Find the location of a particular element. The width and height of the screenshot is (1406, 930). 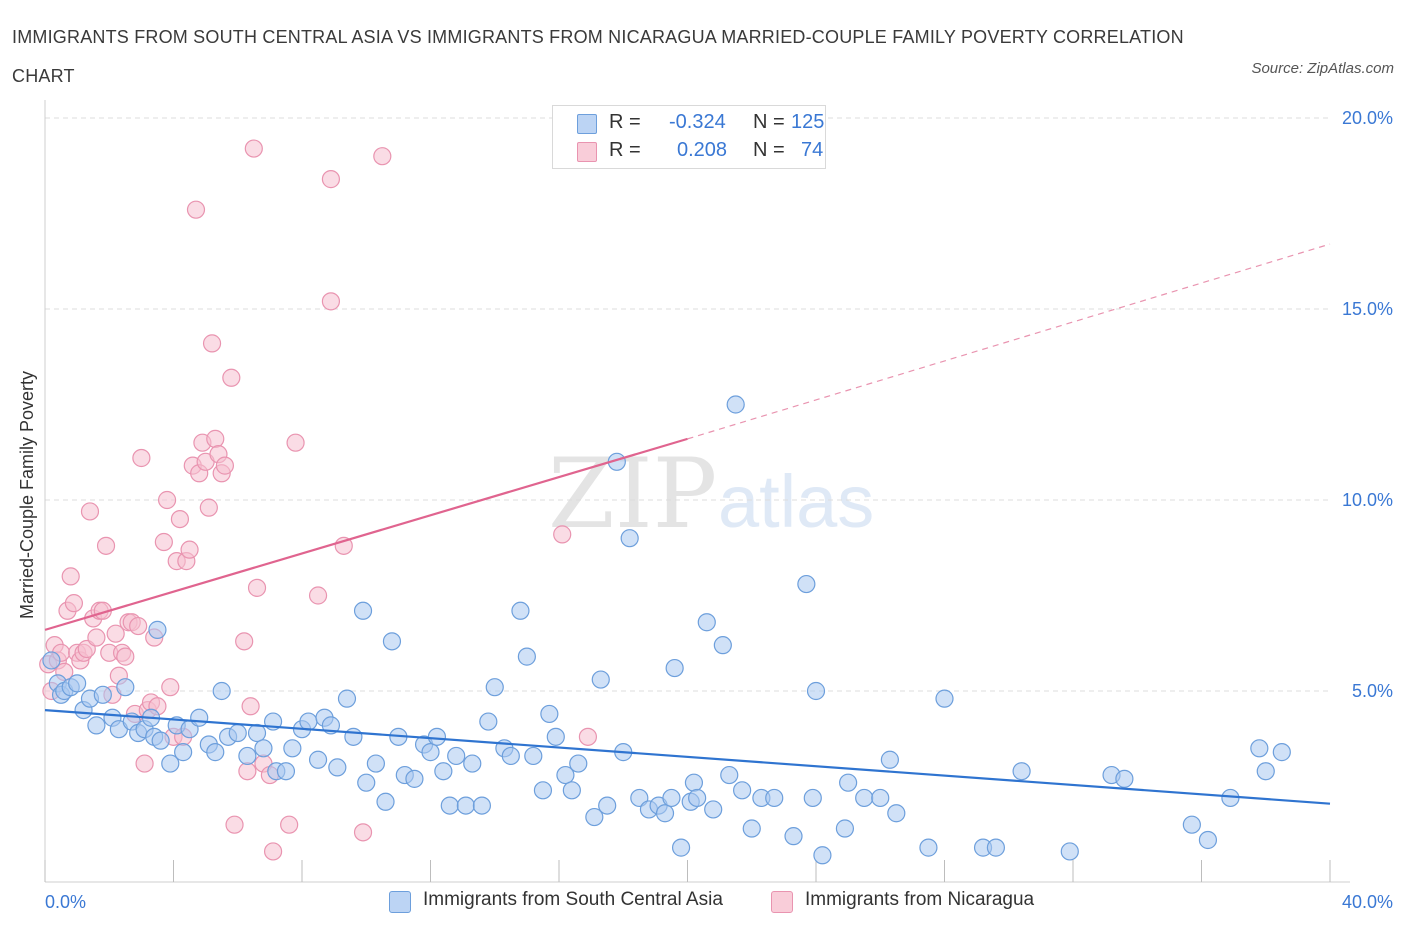

source-credit: Source: ZipAtlas.com is located at coordinates (1322, 68).